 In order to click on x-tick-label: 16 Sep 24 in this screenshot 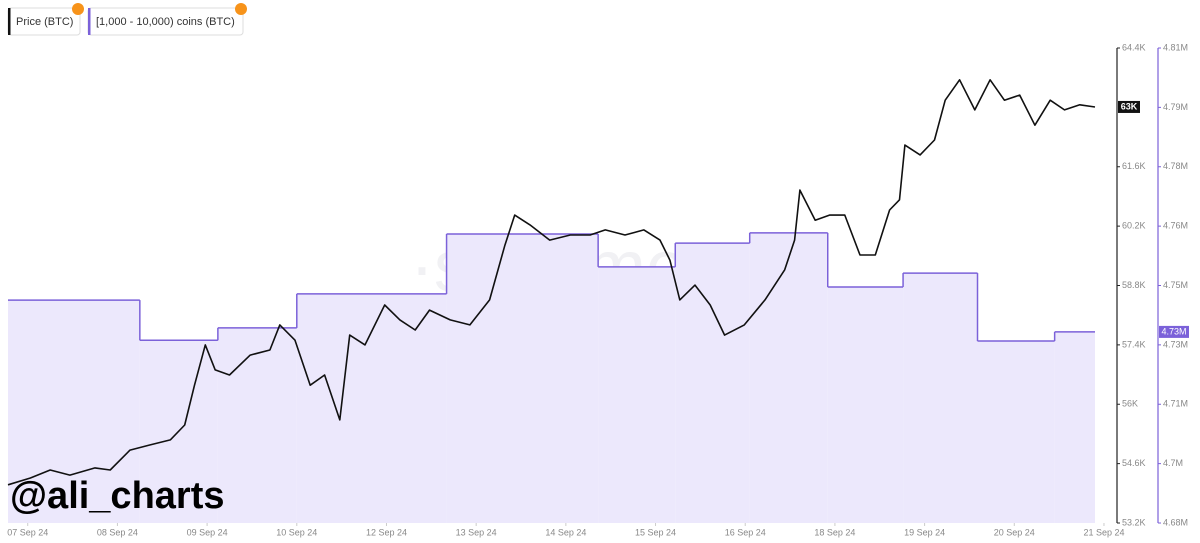, I will do `click(745, 532)`.